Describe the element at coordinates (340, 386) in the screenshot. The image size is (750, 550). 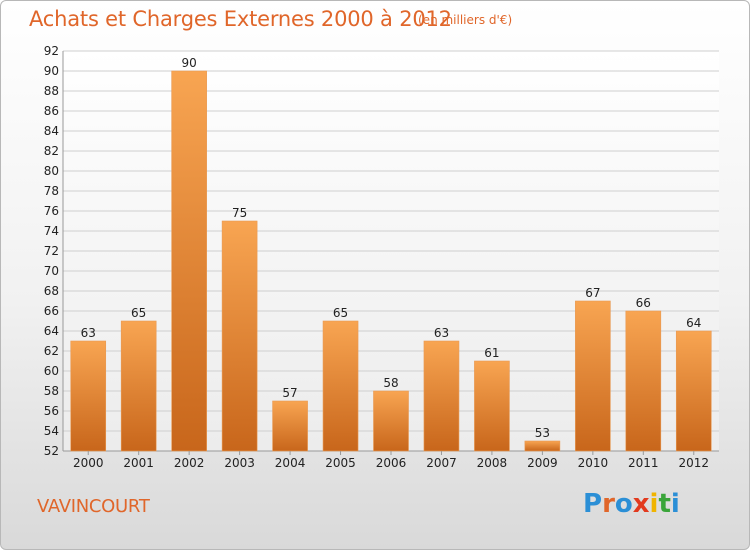
I see `bar-2005` at that location.